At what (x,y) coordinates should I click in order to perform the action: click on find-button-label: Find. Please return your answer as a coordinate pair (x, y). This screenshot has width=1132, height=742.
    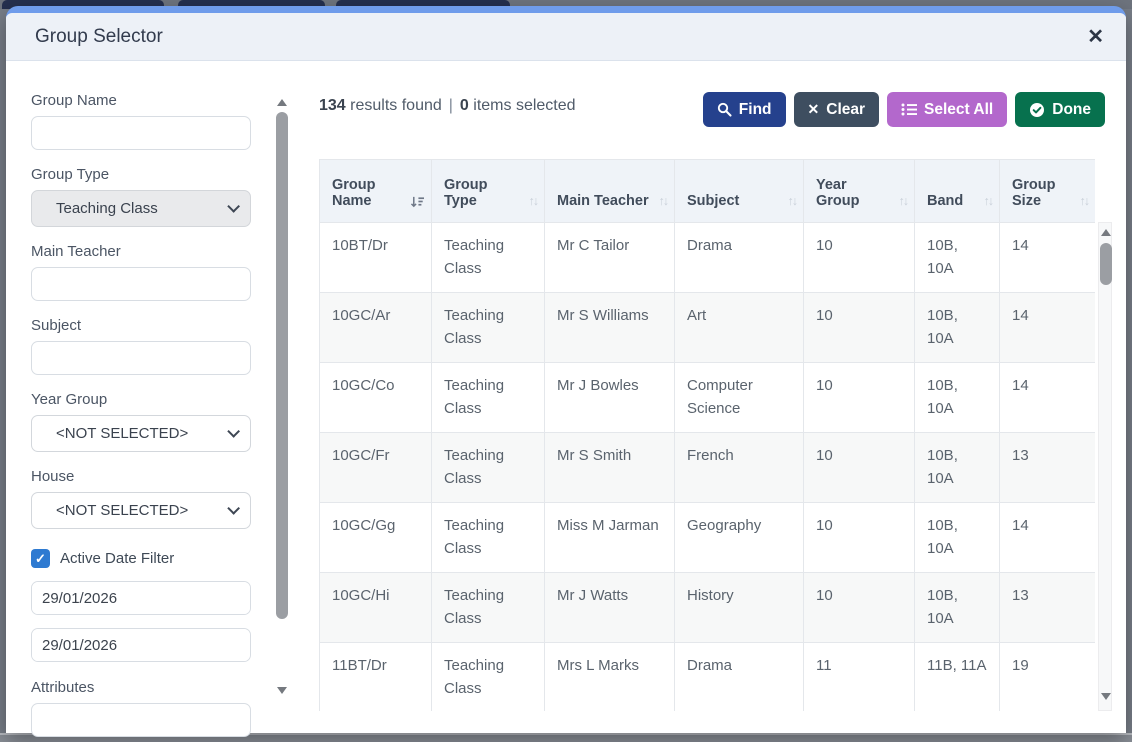
    Looking at the image, I should click on (755, 109).